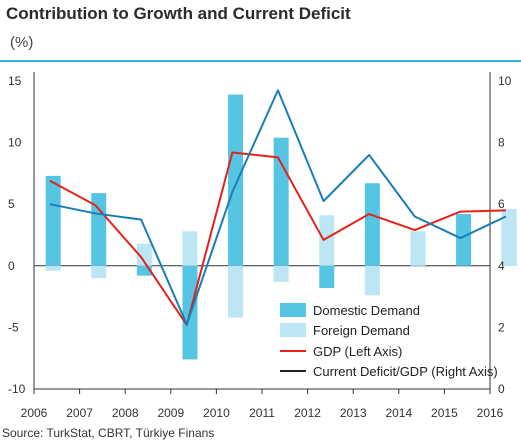  I want to click on x-tick-label: 2008, so click(125, 413).